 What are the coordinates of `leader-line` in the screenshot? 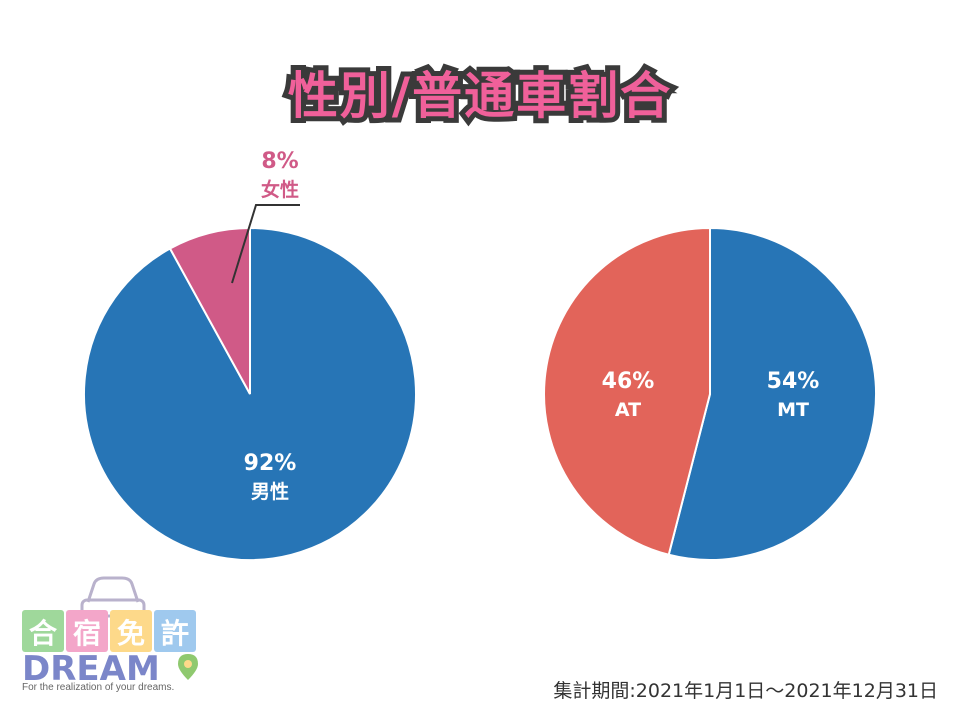 It's located at (265, 244).